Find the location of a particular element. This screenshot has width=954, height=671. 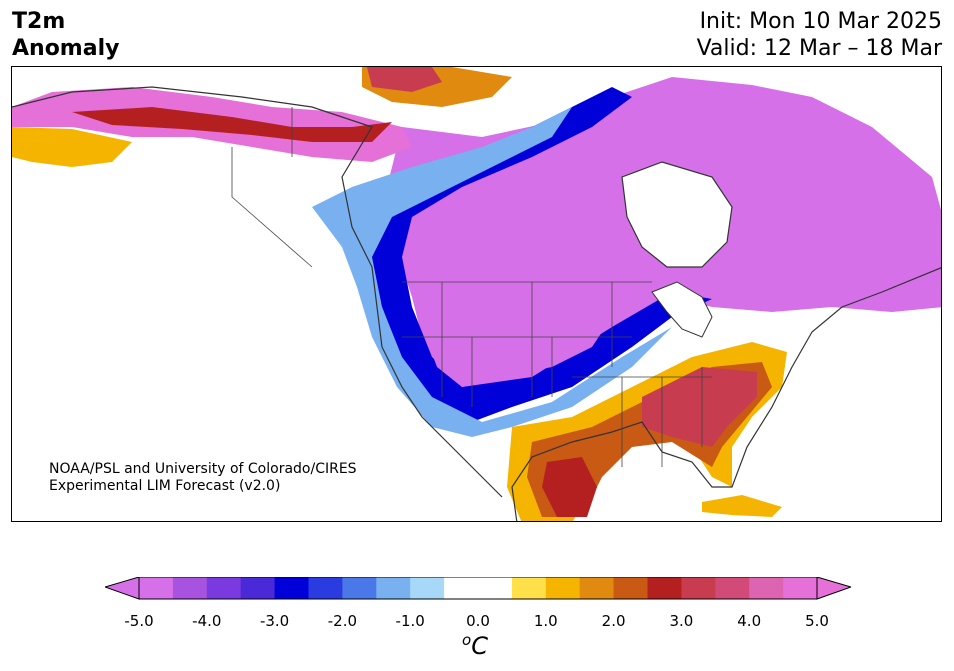

colorbar-tick-label: 3.0 is located at coordinates (681, 621).